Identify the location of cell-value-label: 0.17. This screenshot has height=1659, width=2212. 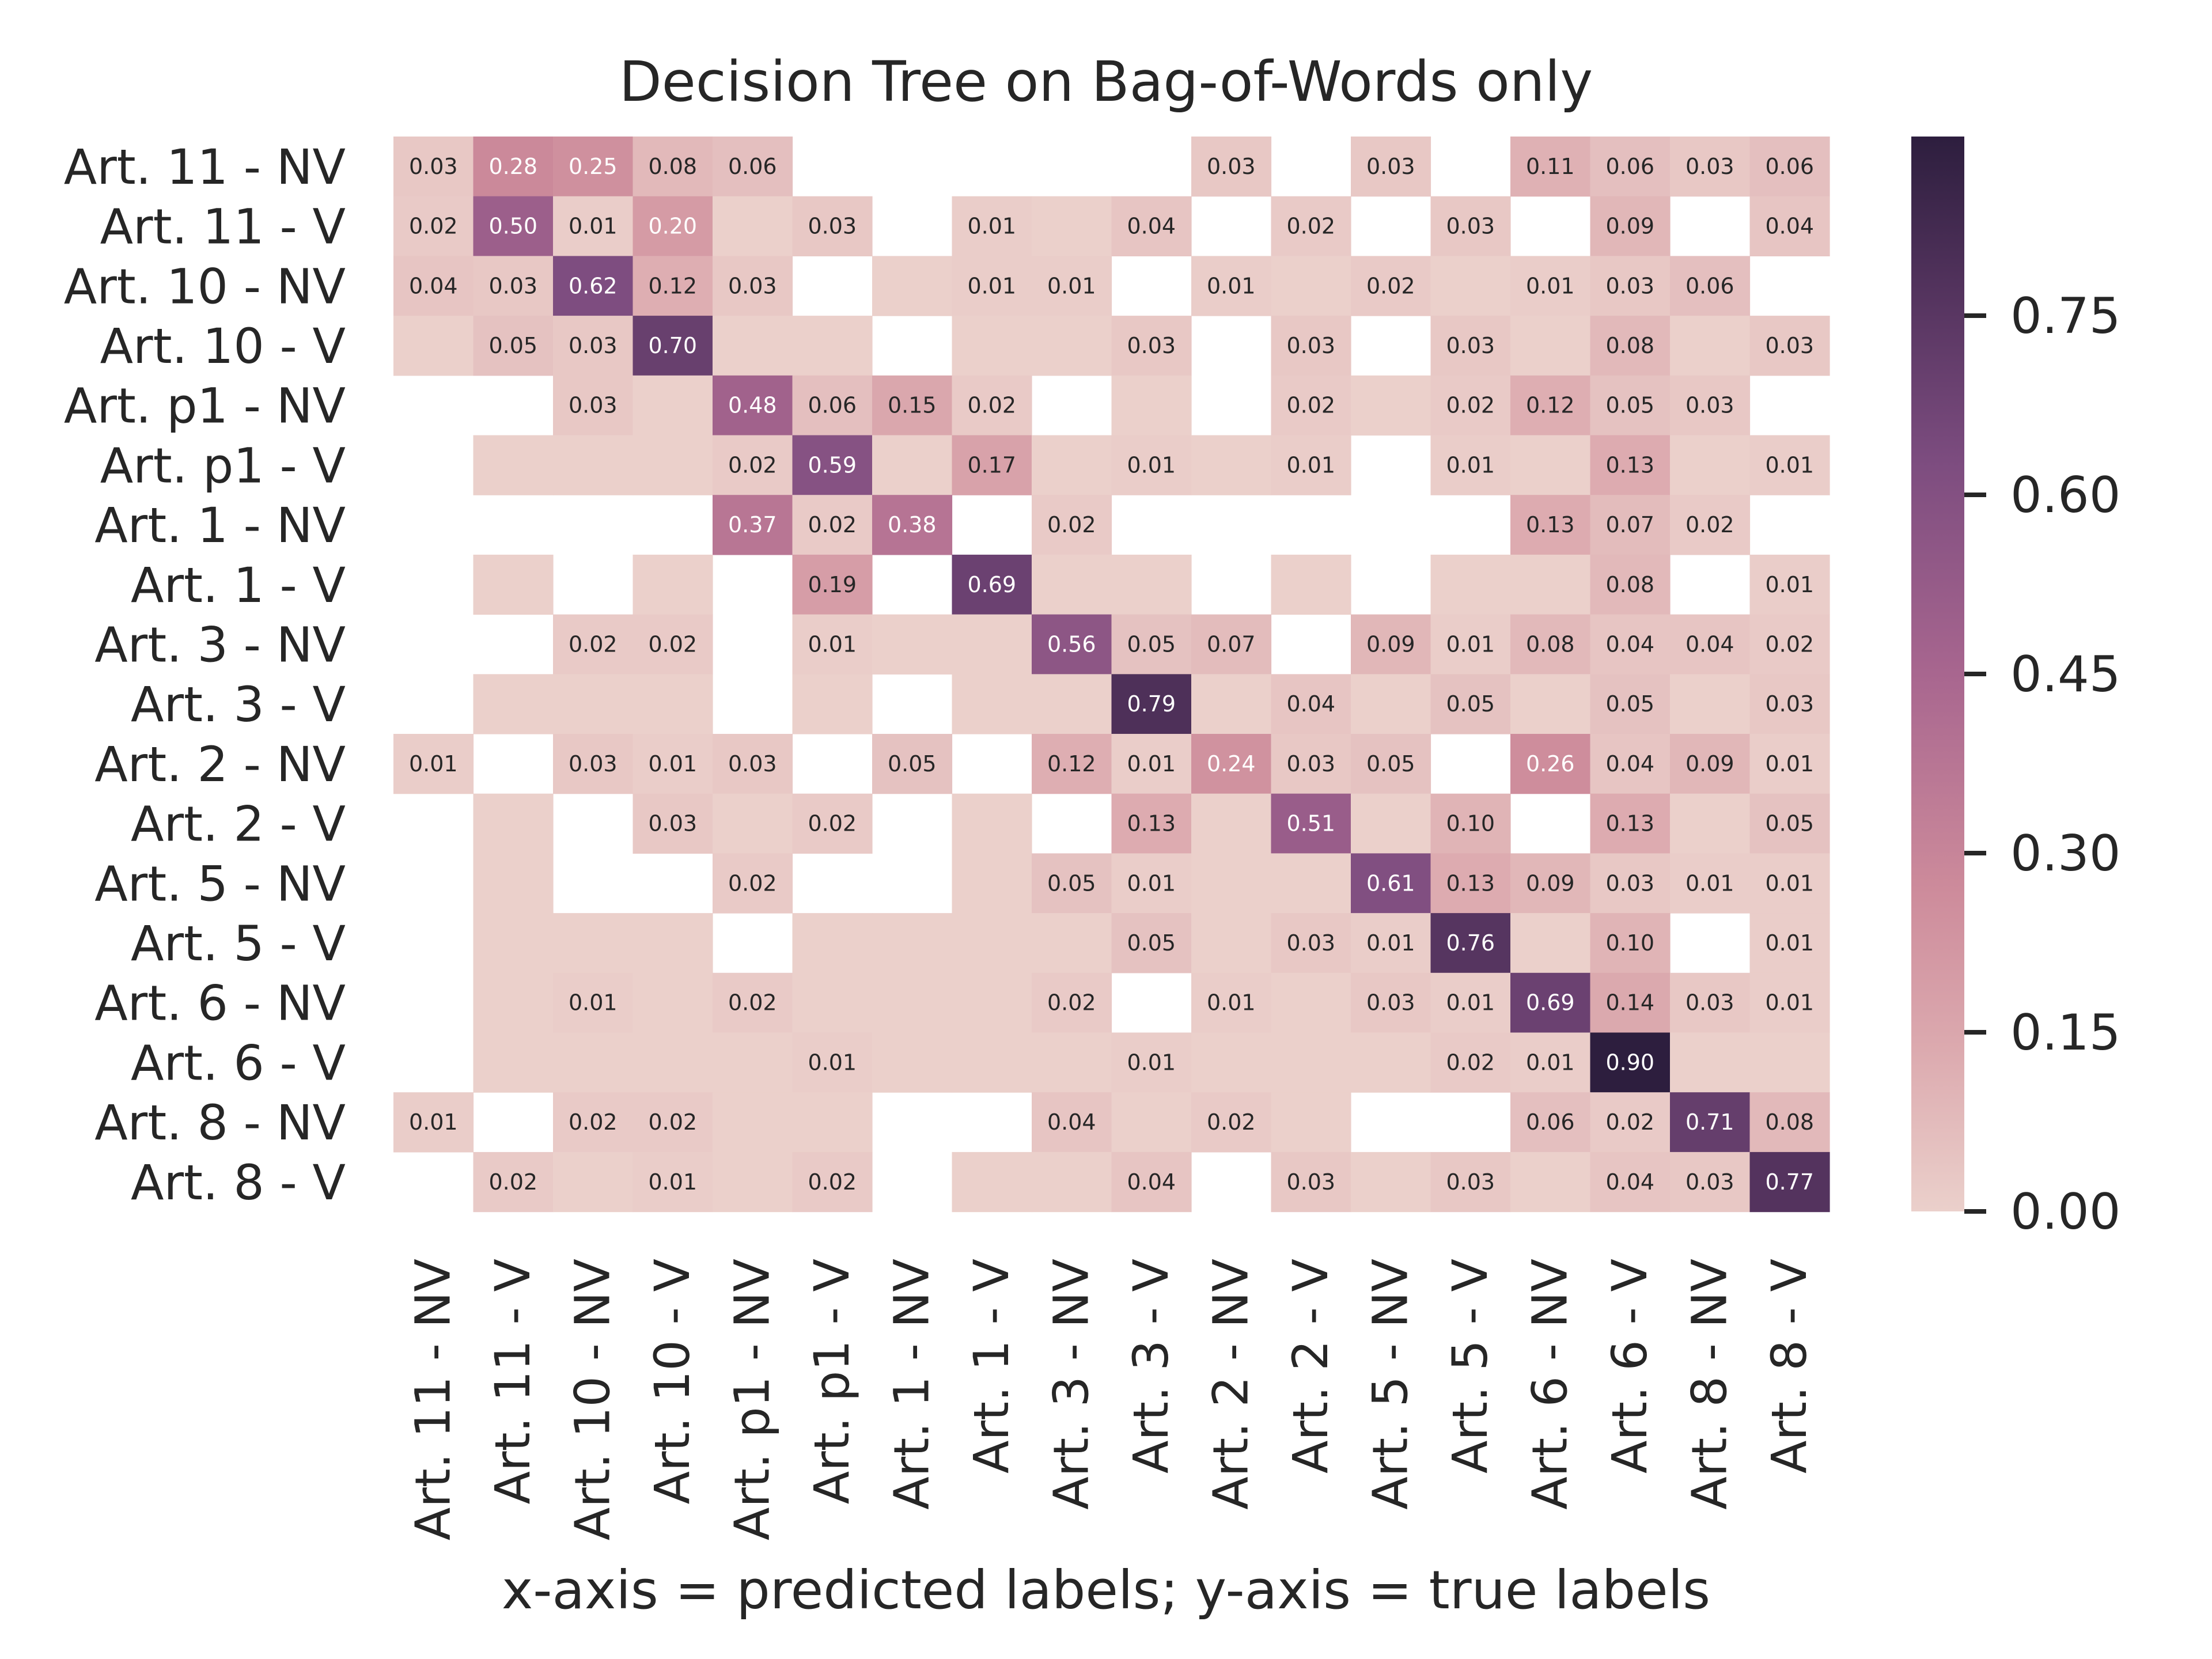
(991, 465).